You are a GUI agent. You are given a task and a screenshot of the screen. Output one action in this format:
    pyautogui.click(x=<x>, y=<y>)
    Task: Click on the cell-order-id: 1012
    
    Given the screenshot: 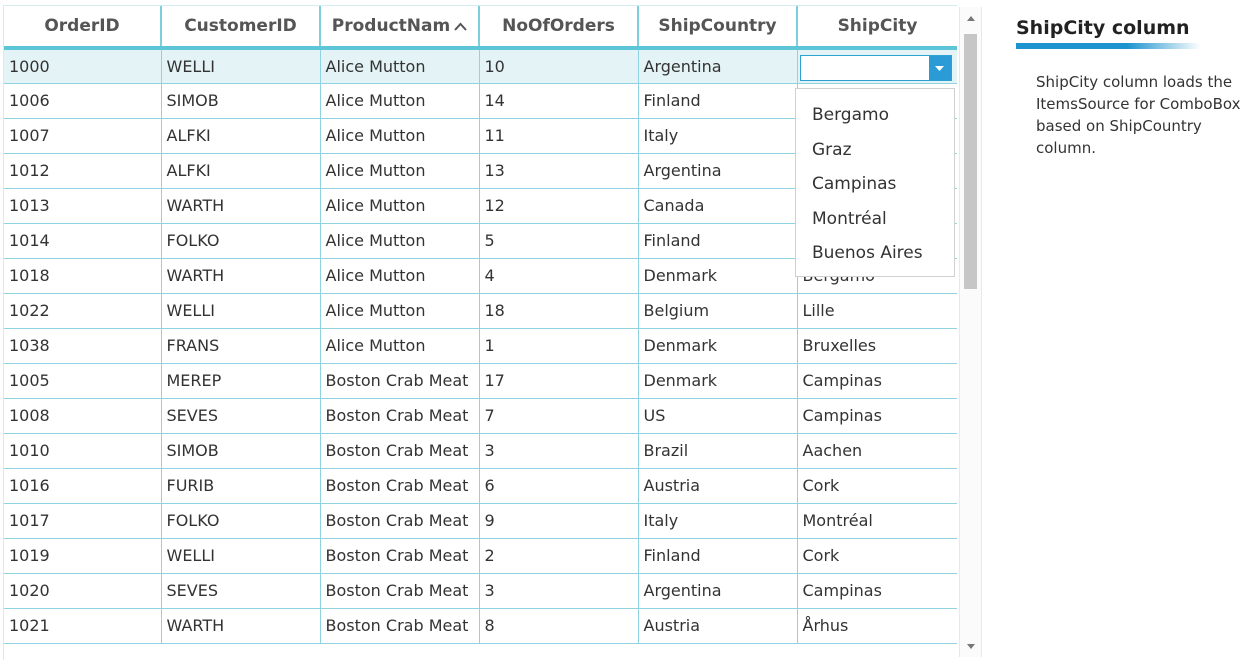 What is the action you would take?
    pyautogui.click(x=83, y=171)
    